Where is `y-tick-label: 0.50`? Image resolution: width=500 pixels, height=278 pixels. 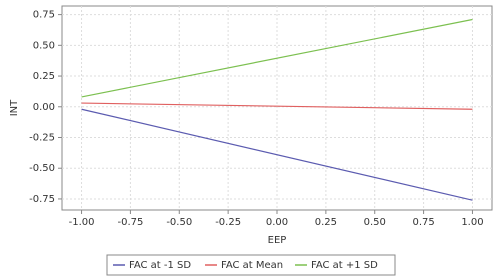 y-tick-label: 0.50 is located at coordinates (44, 45).